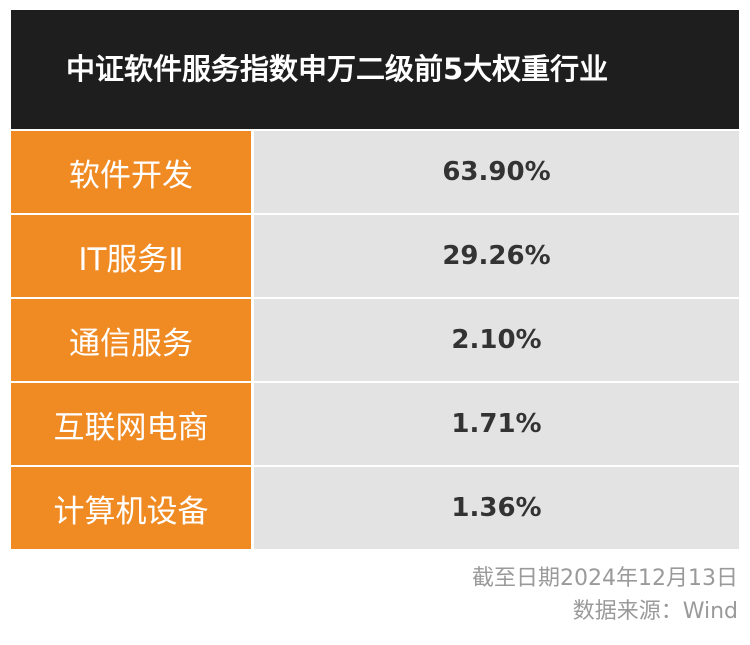 The image size is (750, 645). I want to click on category-cell: 计算机设备, so click(131, 508).